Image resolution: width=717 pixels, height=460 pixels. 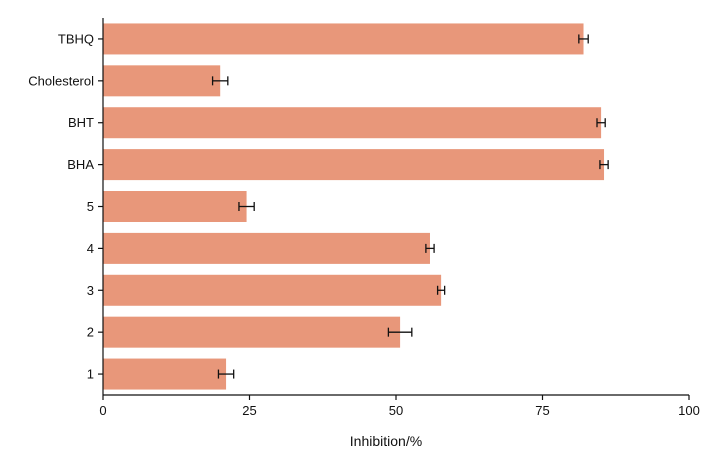 I want to click on y-tick-label: 1, so click(x=90, y=374).